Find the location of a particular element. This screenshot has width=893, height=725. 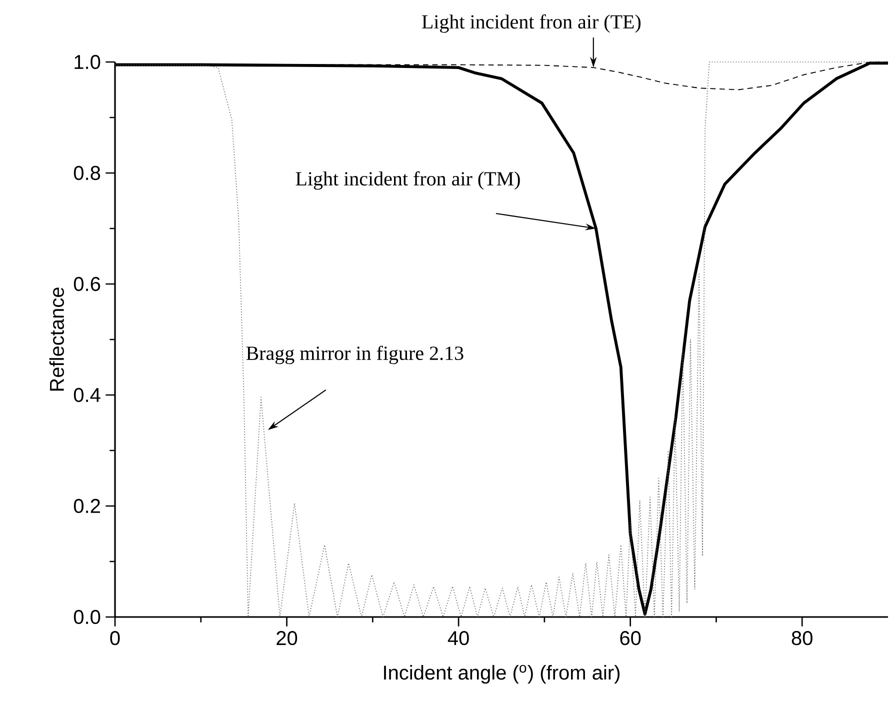

x-tick-label: 40 is located at coordinates (458, 638).